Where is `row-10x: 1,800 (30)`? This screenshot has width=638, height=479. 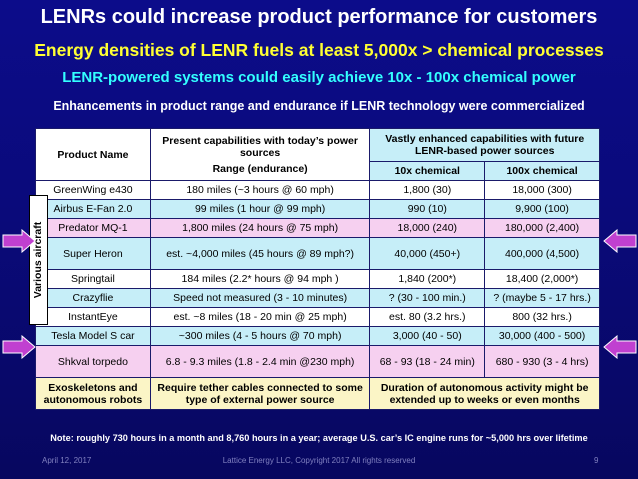 row-10x: 1,800 (30) is located at coordinates (427, 190).